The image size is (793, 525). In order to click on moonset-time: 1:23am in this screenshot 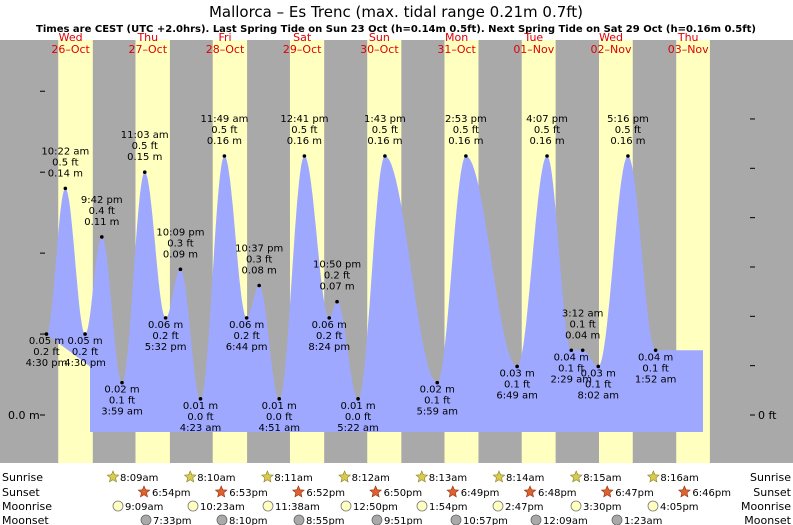, I will do `click(643, 520)`.